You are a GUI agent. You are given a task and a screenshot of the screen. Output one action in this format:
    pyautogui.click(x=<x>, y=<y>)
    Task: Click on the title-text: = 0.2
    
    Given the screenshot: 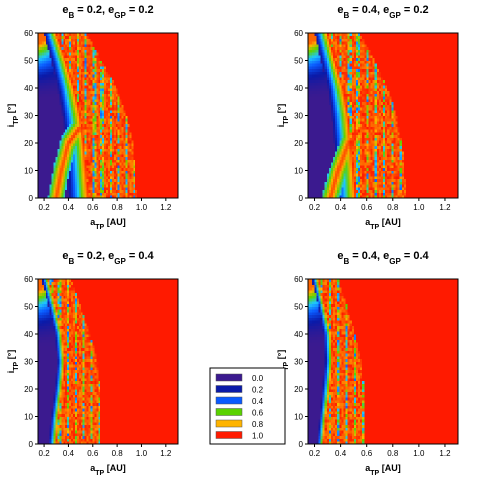 What is the action you would take?
    pyautogui.click(x=140, y=10)
    